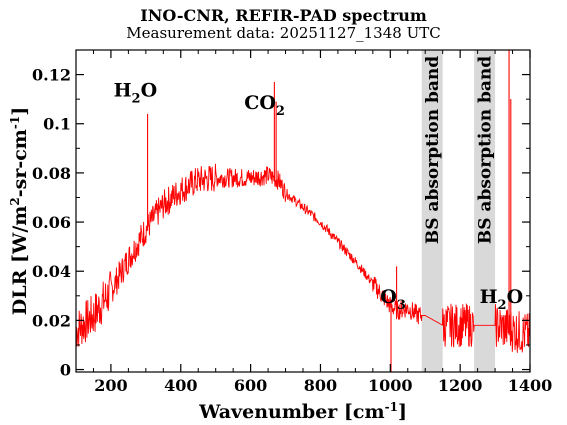 The height and width of the screenshot is (425, 567). Describe the element at coordinates (433, 150) in the screenshot. I see `absorption-band-label-1: BS absorption band` at that location.